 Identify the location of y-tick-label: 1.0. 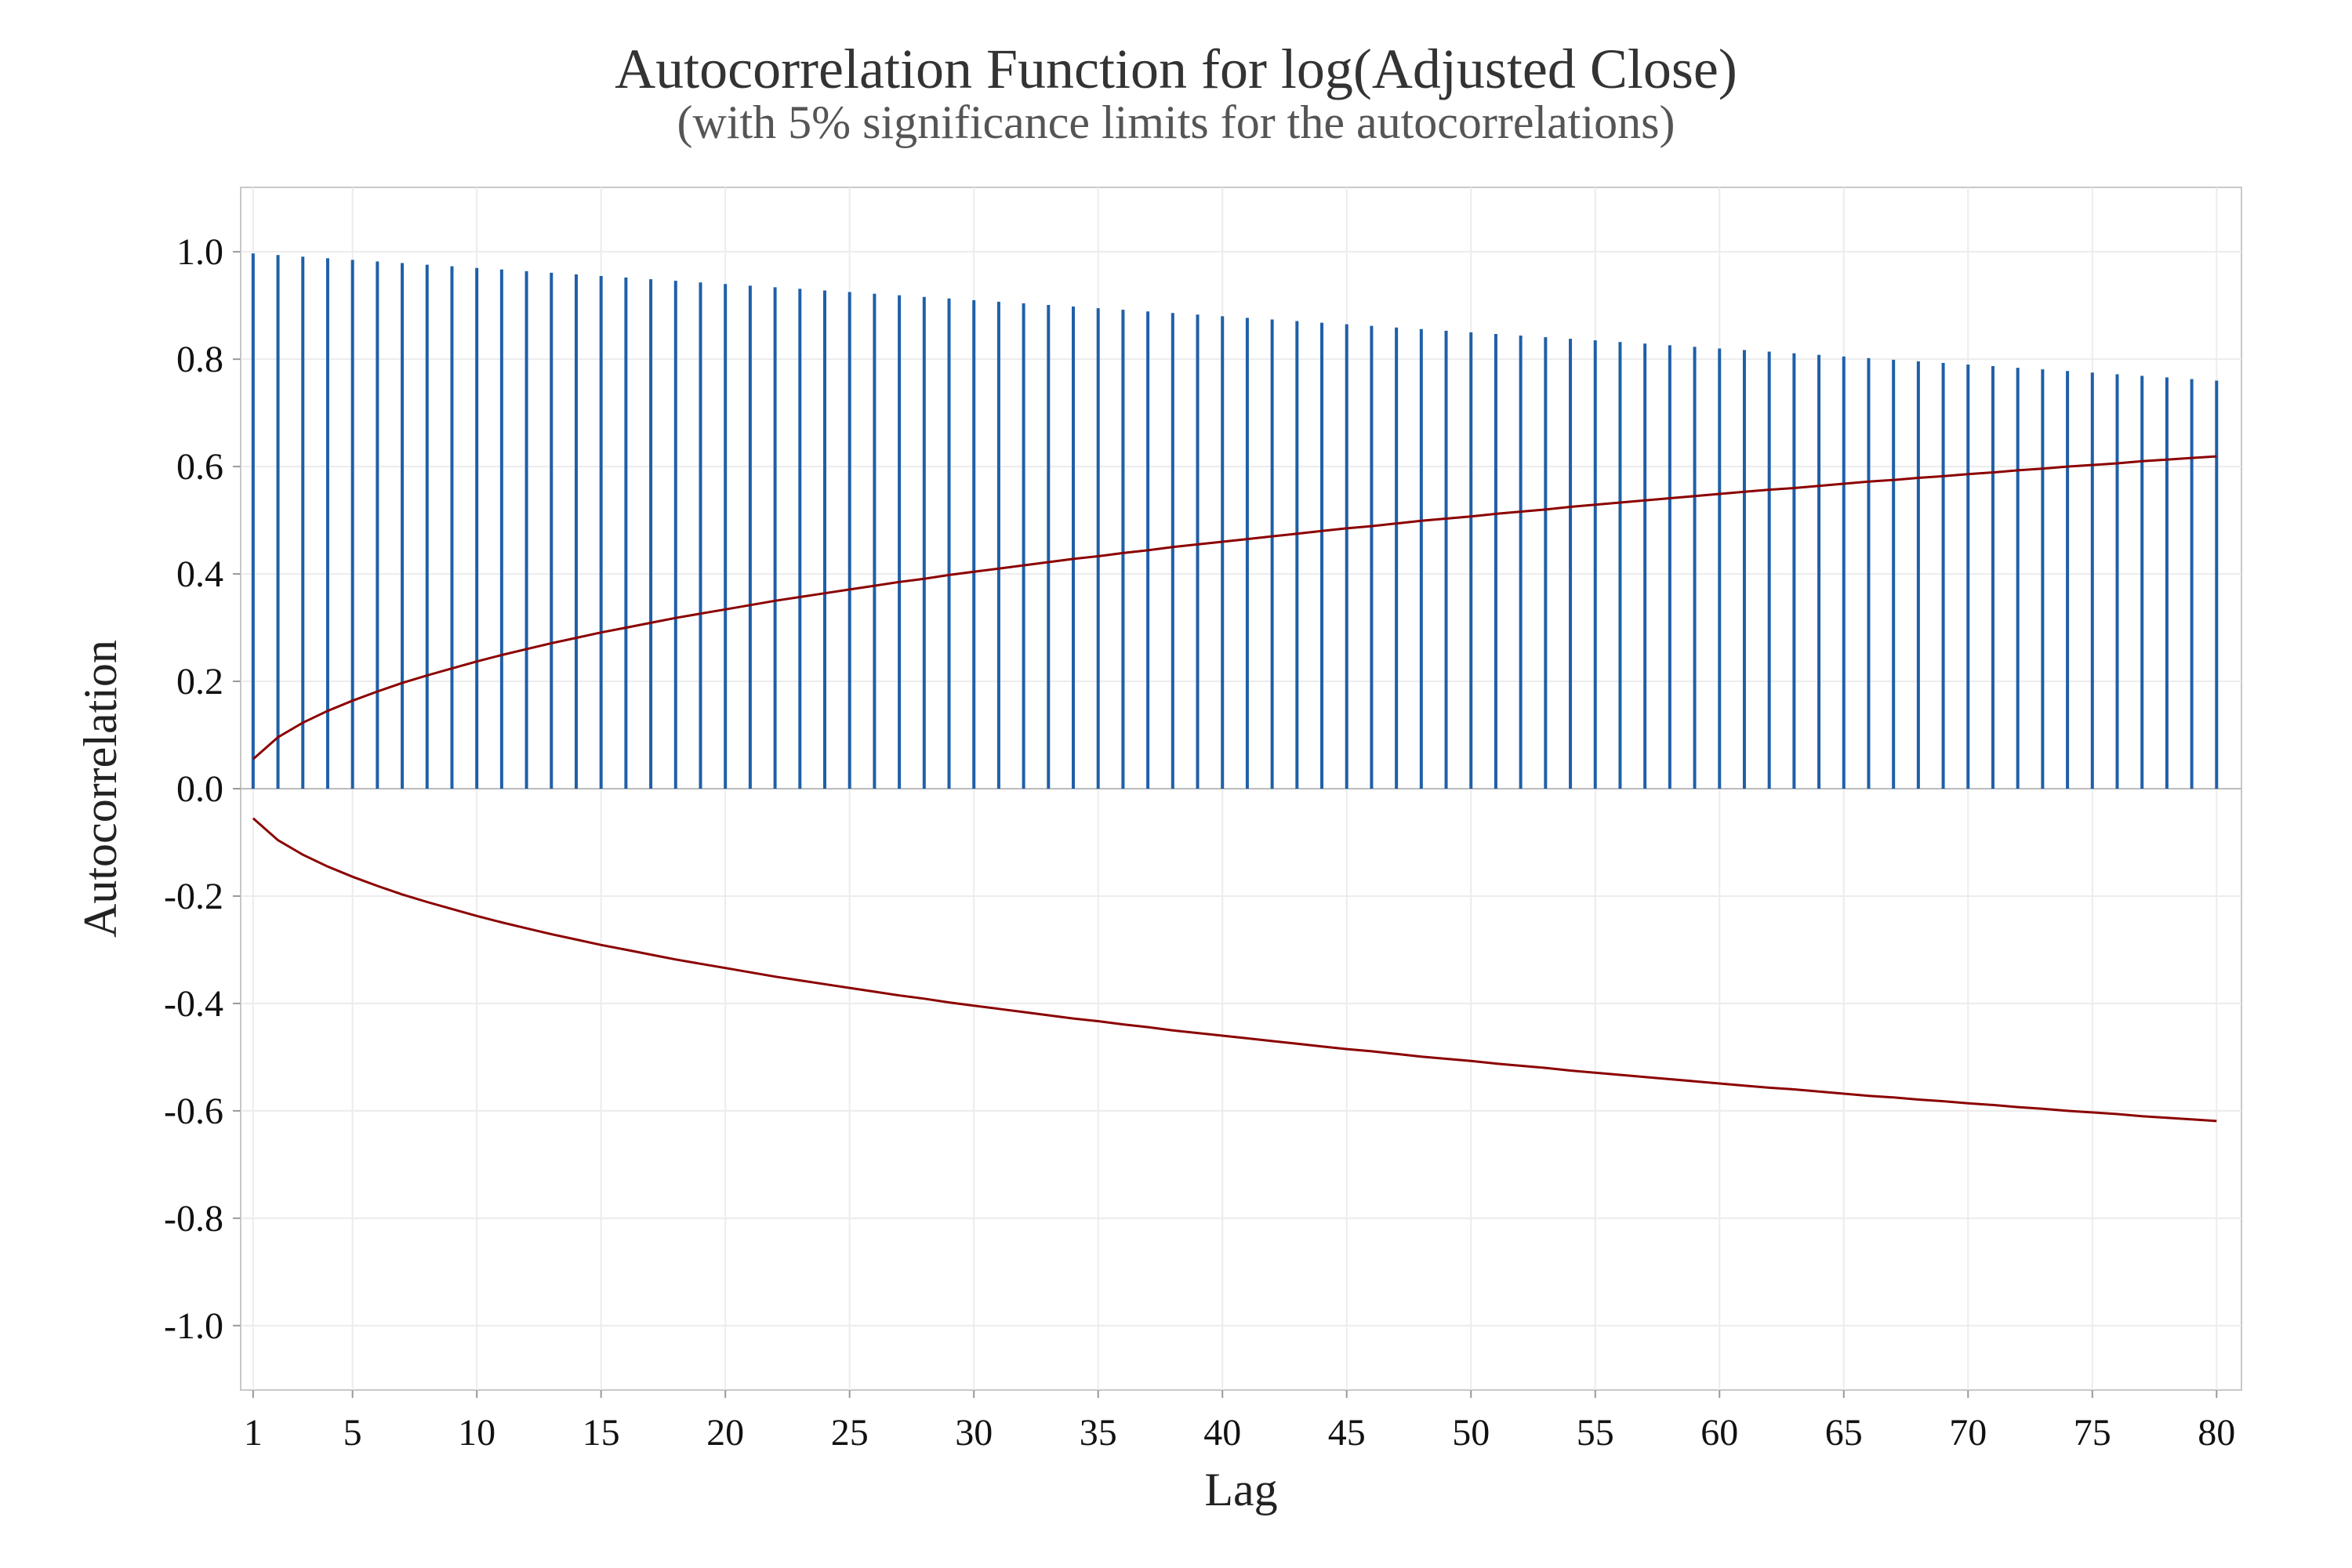
(199, 252).